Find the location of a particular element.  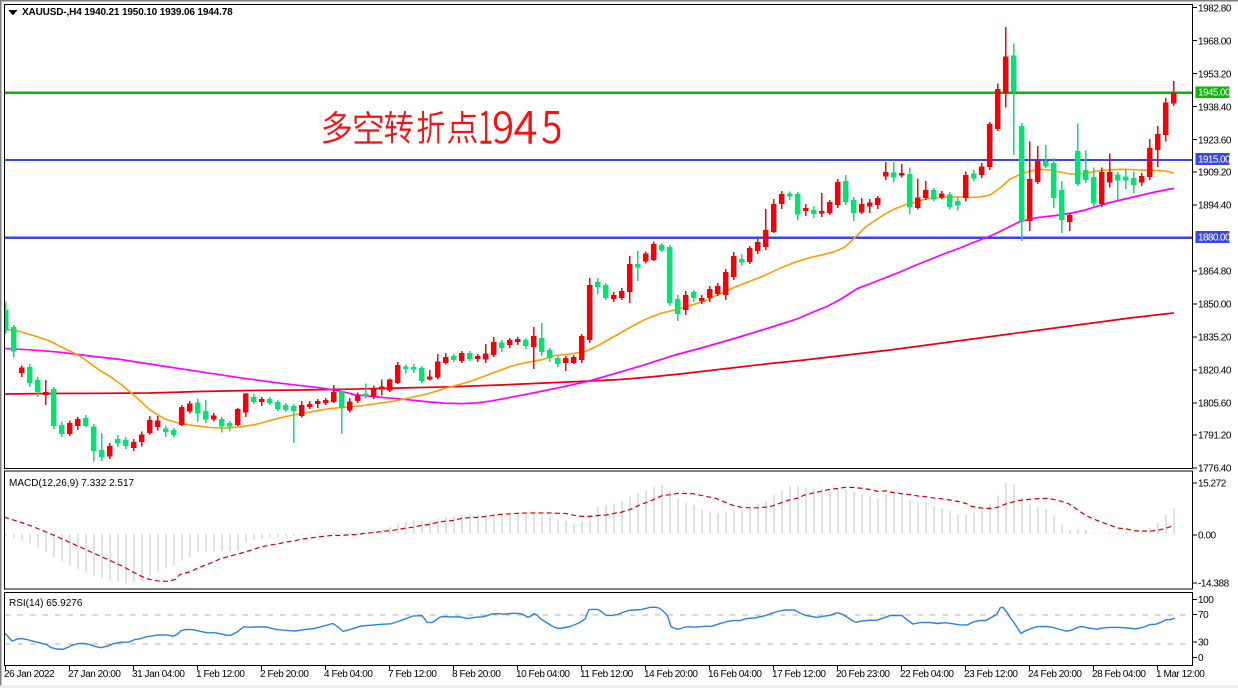

svg-text: 23 Feb 12:00 is located at coordinates (991, 674).